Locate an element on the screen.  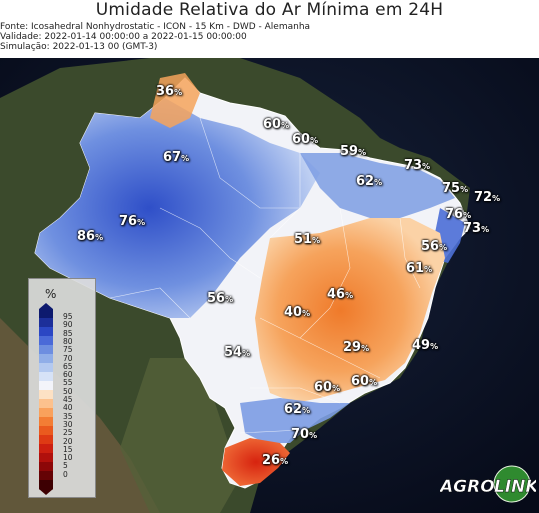
legend-tick-label: 5 is located at coordinates (65, 466).